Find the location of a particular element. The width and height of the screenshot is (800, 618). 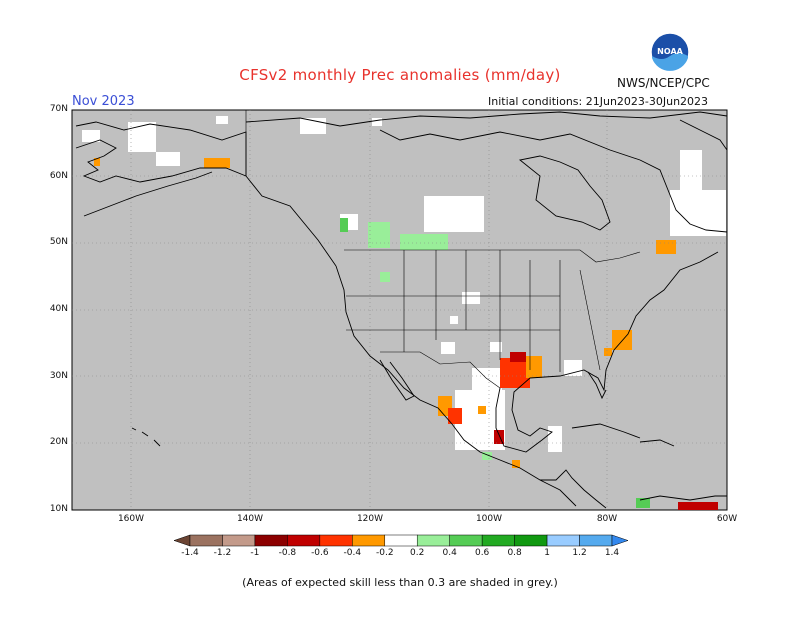

colorbar-tick-label: 1.4 is located at coordinates (612, 553).